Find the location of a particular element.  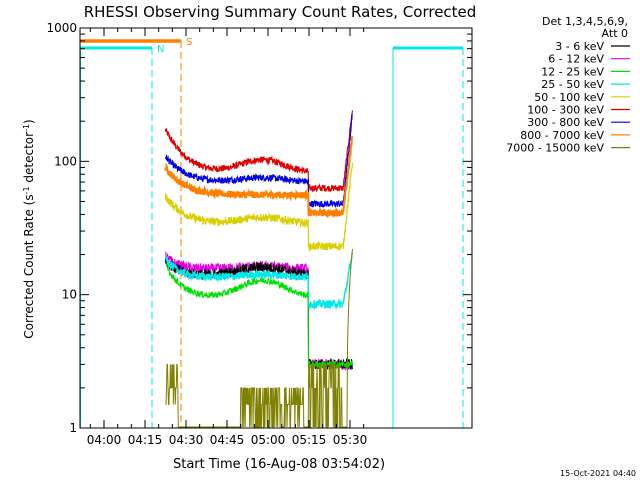

y-axis-label: Corrected Count Rate (s-1 detector-1) is located at coordinates (29, 228).